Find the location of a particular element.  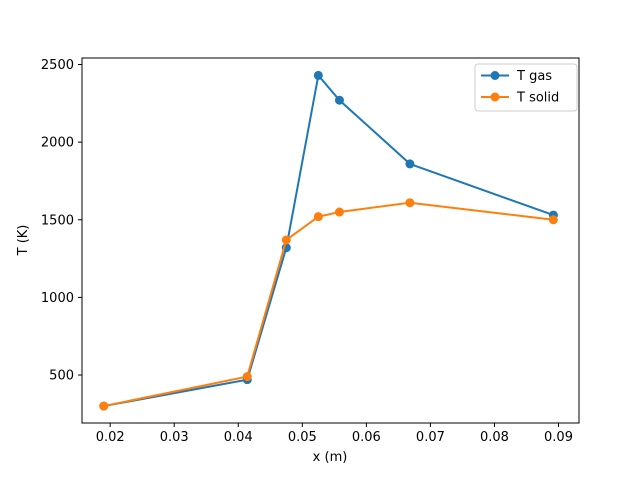

legend: T gas T solid is located at coordinates (526, 87).